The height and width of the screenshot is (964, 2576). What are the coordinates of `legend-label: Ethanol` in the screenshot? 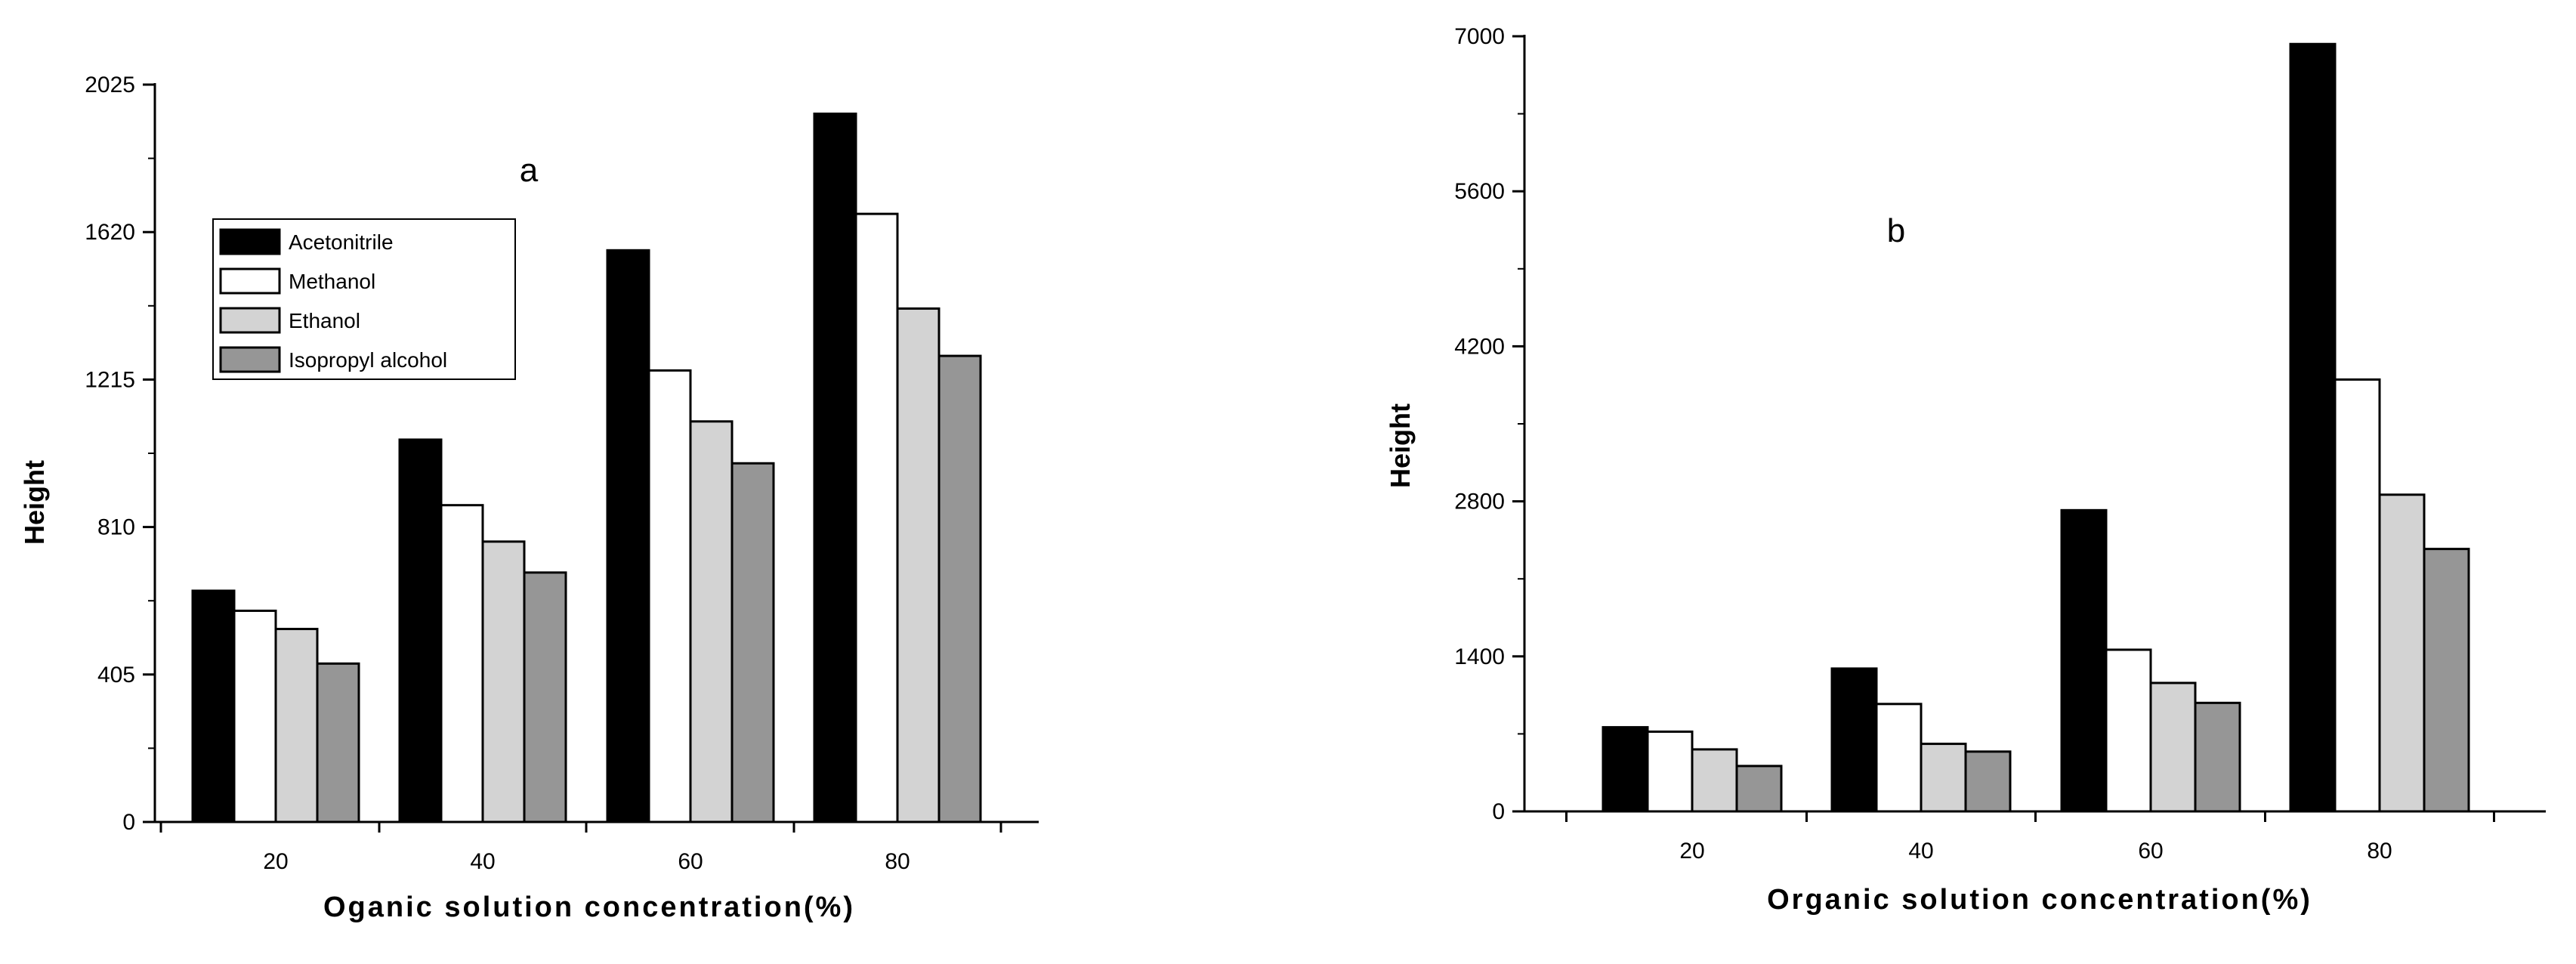 It's located at (324, 320).